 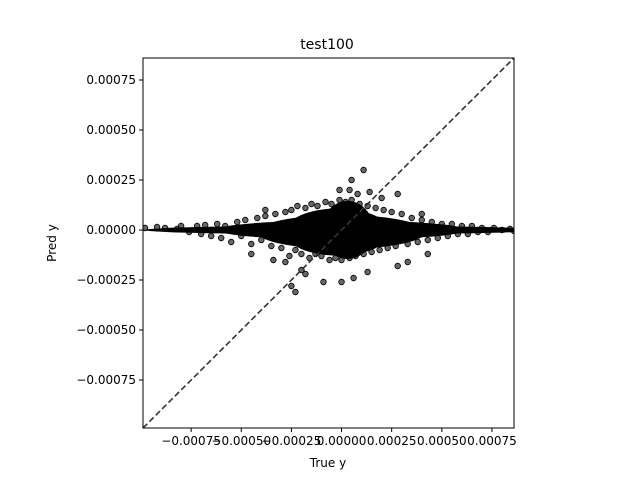 What do you see at coordinates (327, 45) in the screenshot?
I see `chart-title: test100` at bounding box center [327, 45].